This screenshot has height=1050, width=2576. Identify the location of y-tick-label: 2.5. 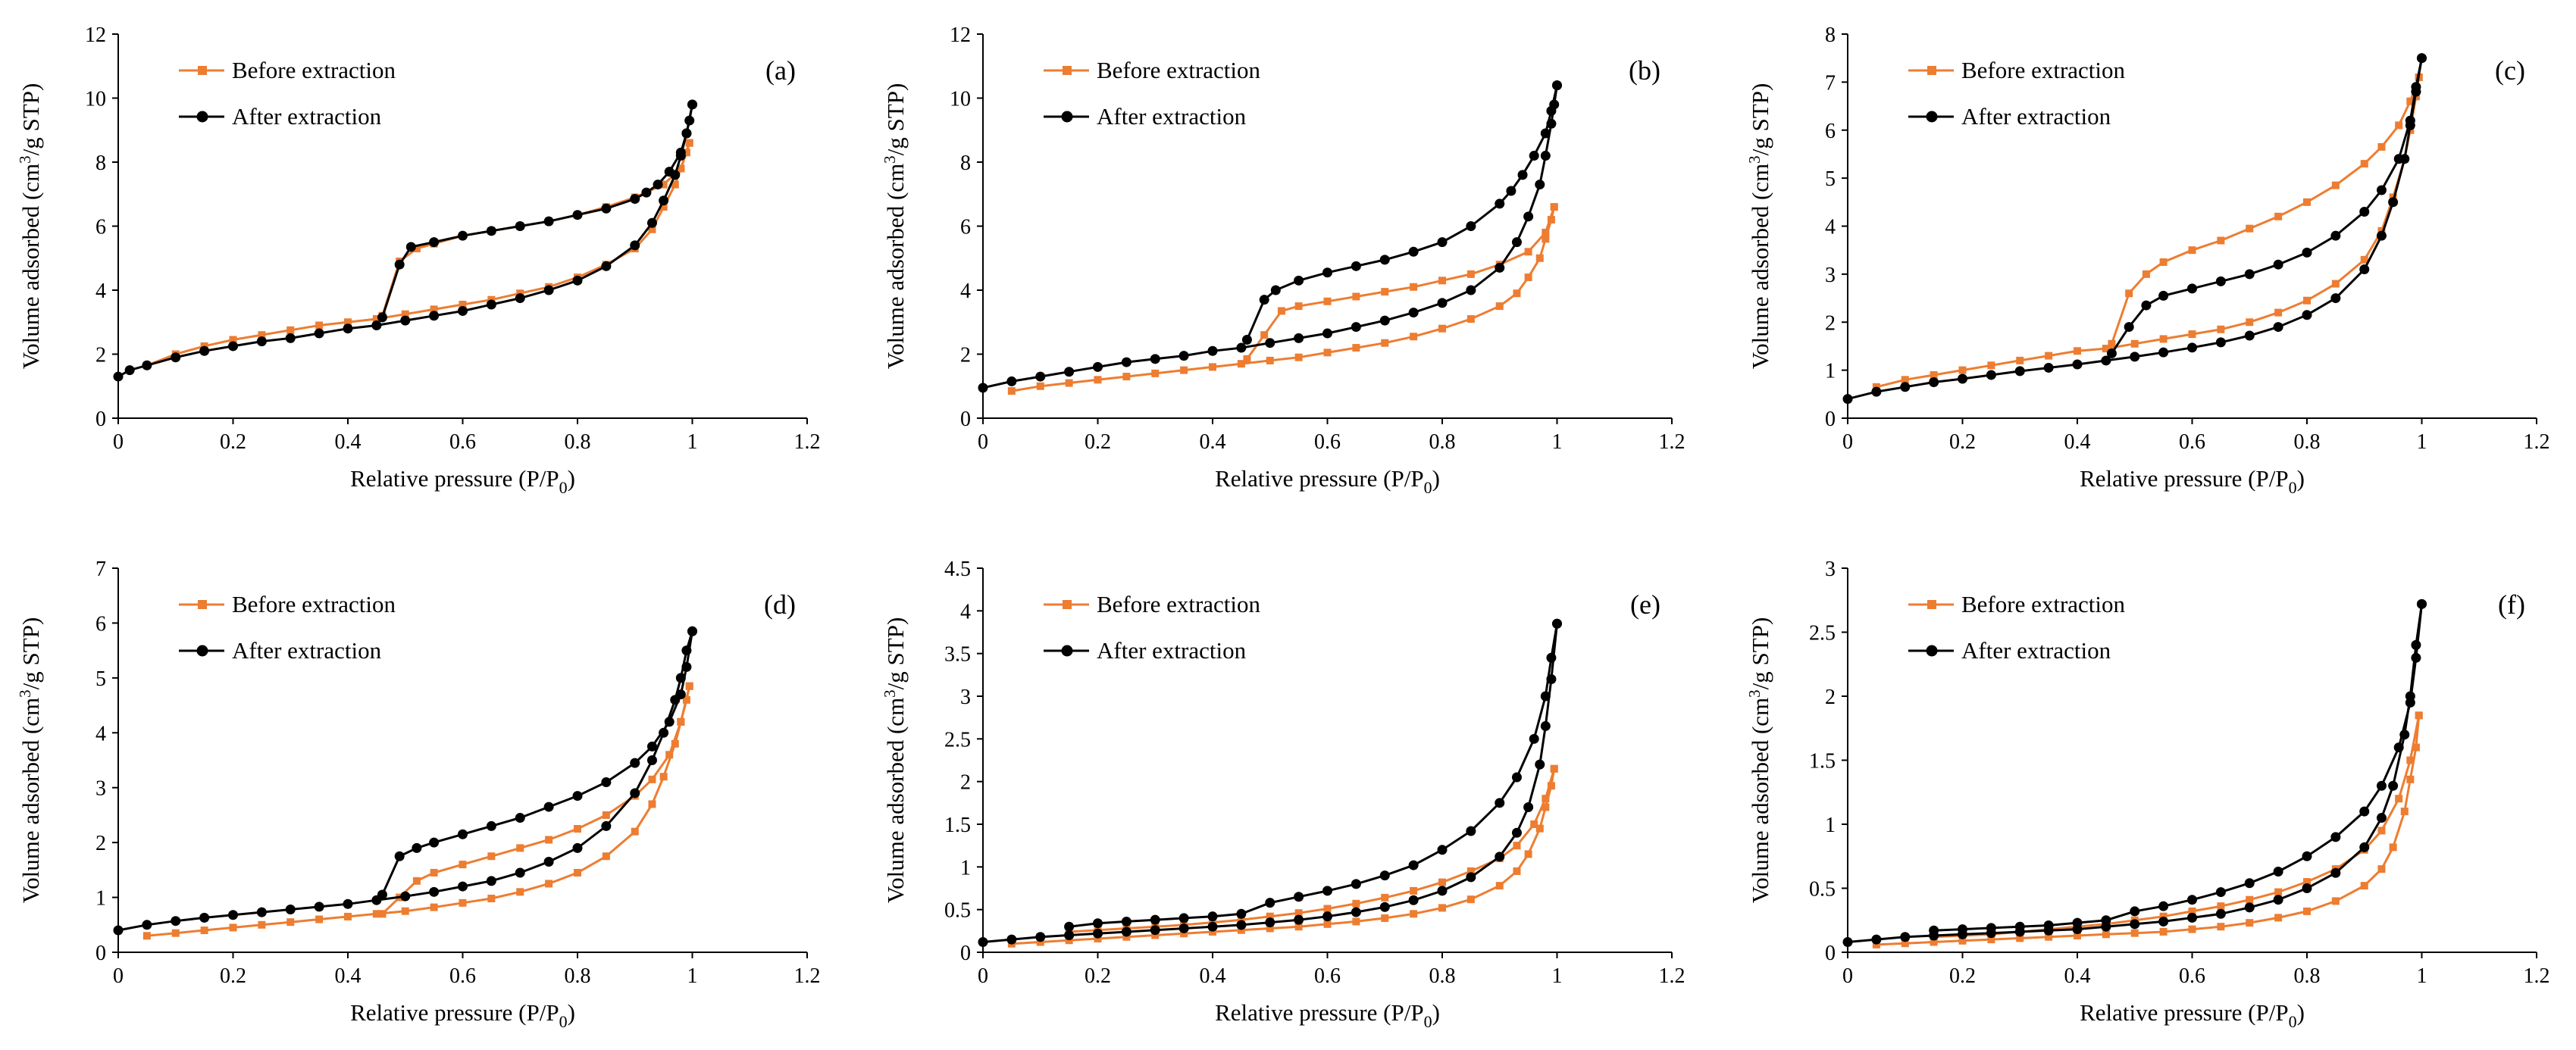
(1823, 633).